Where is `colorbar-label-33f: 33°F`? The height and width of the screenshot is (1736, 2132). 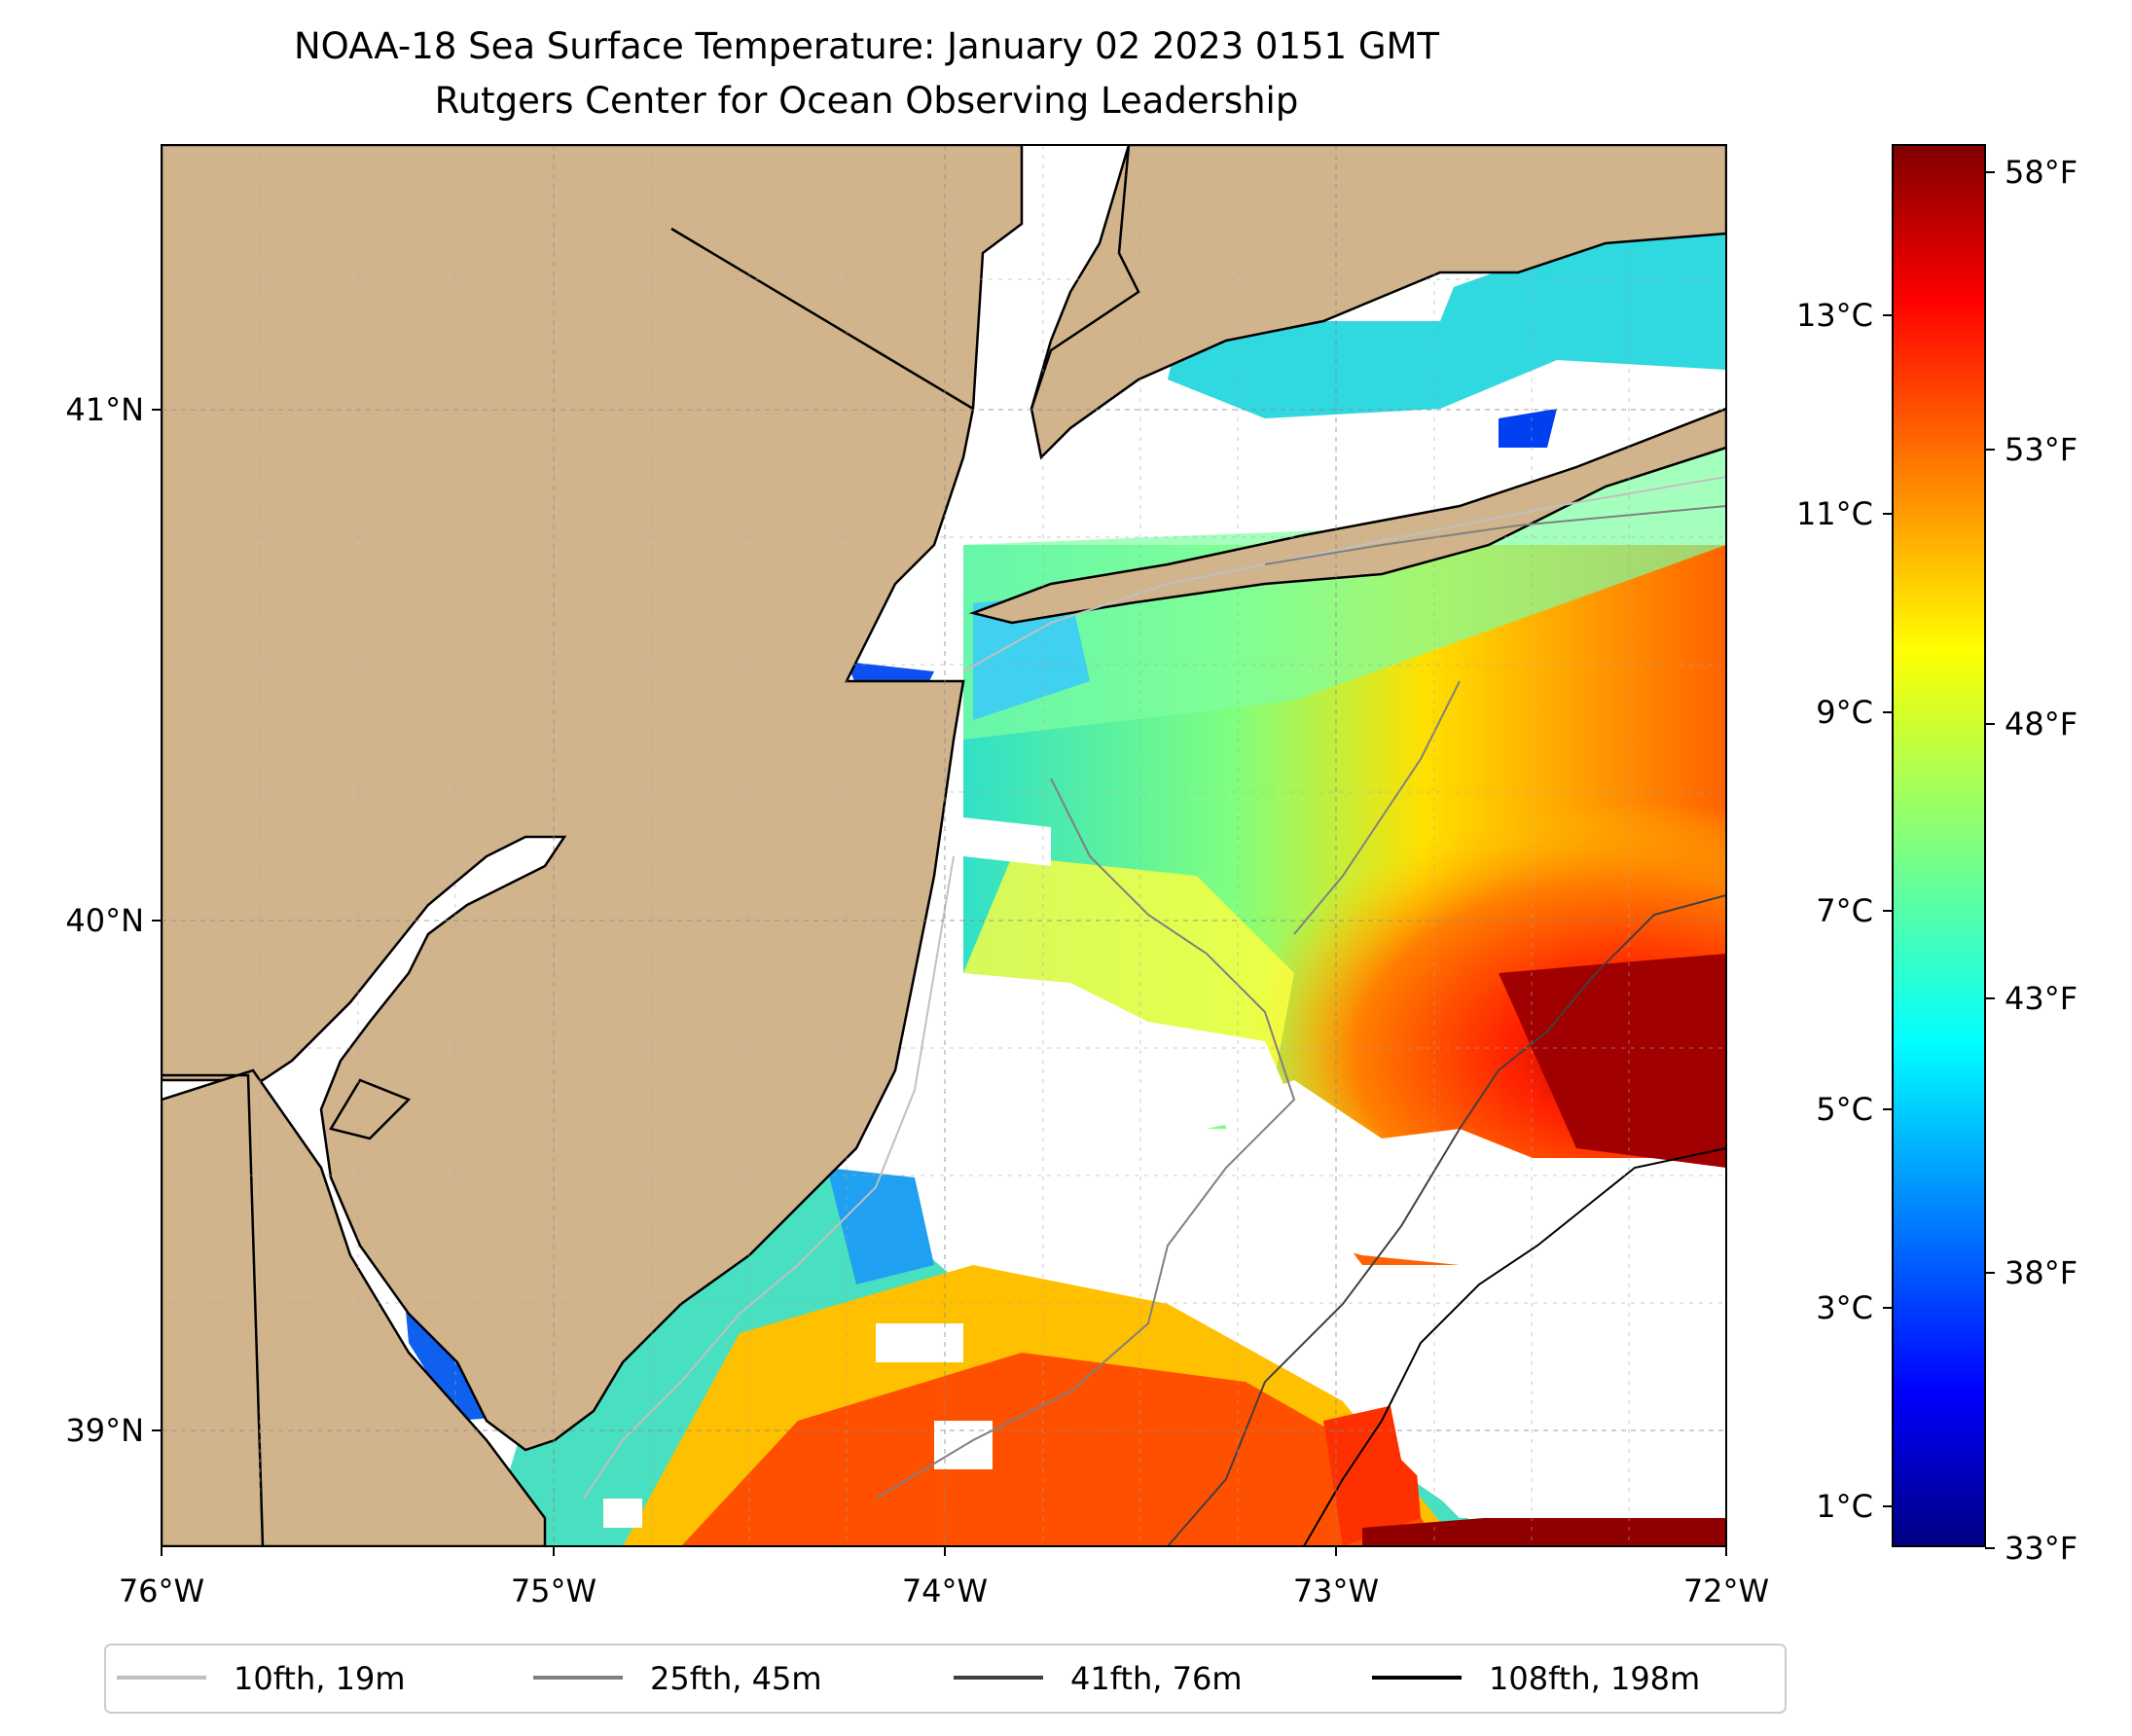
colorbar-label-33f: 33°F is located at coordinates (2041, 1549).